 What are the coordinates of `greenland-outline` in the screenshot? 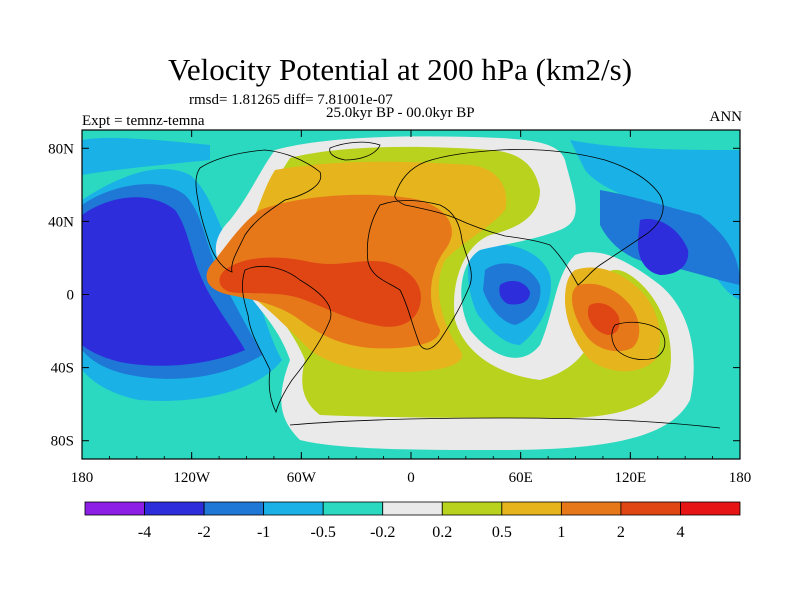 It's located at (355, 151).